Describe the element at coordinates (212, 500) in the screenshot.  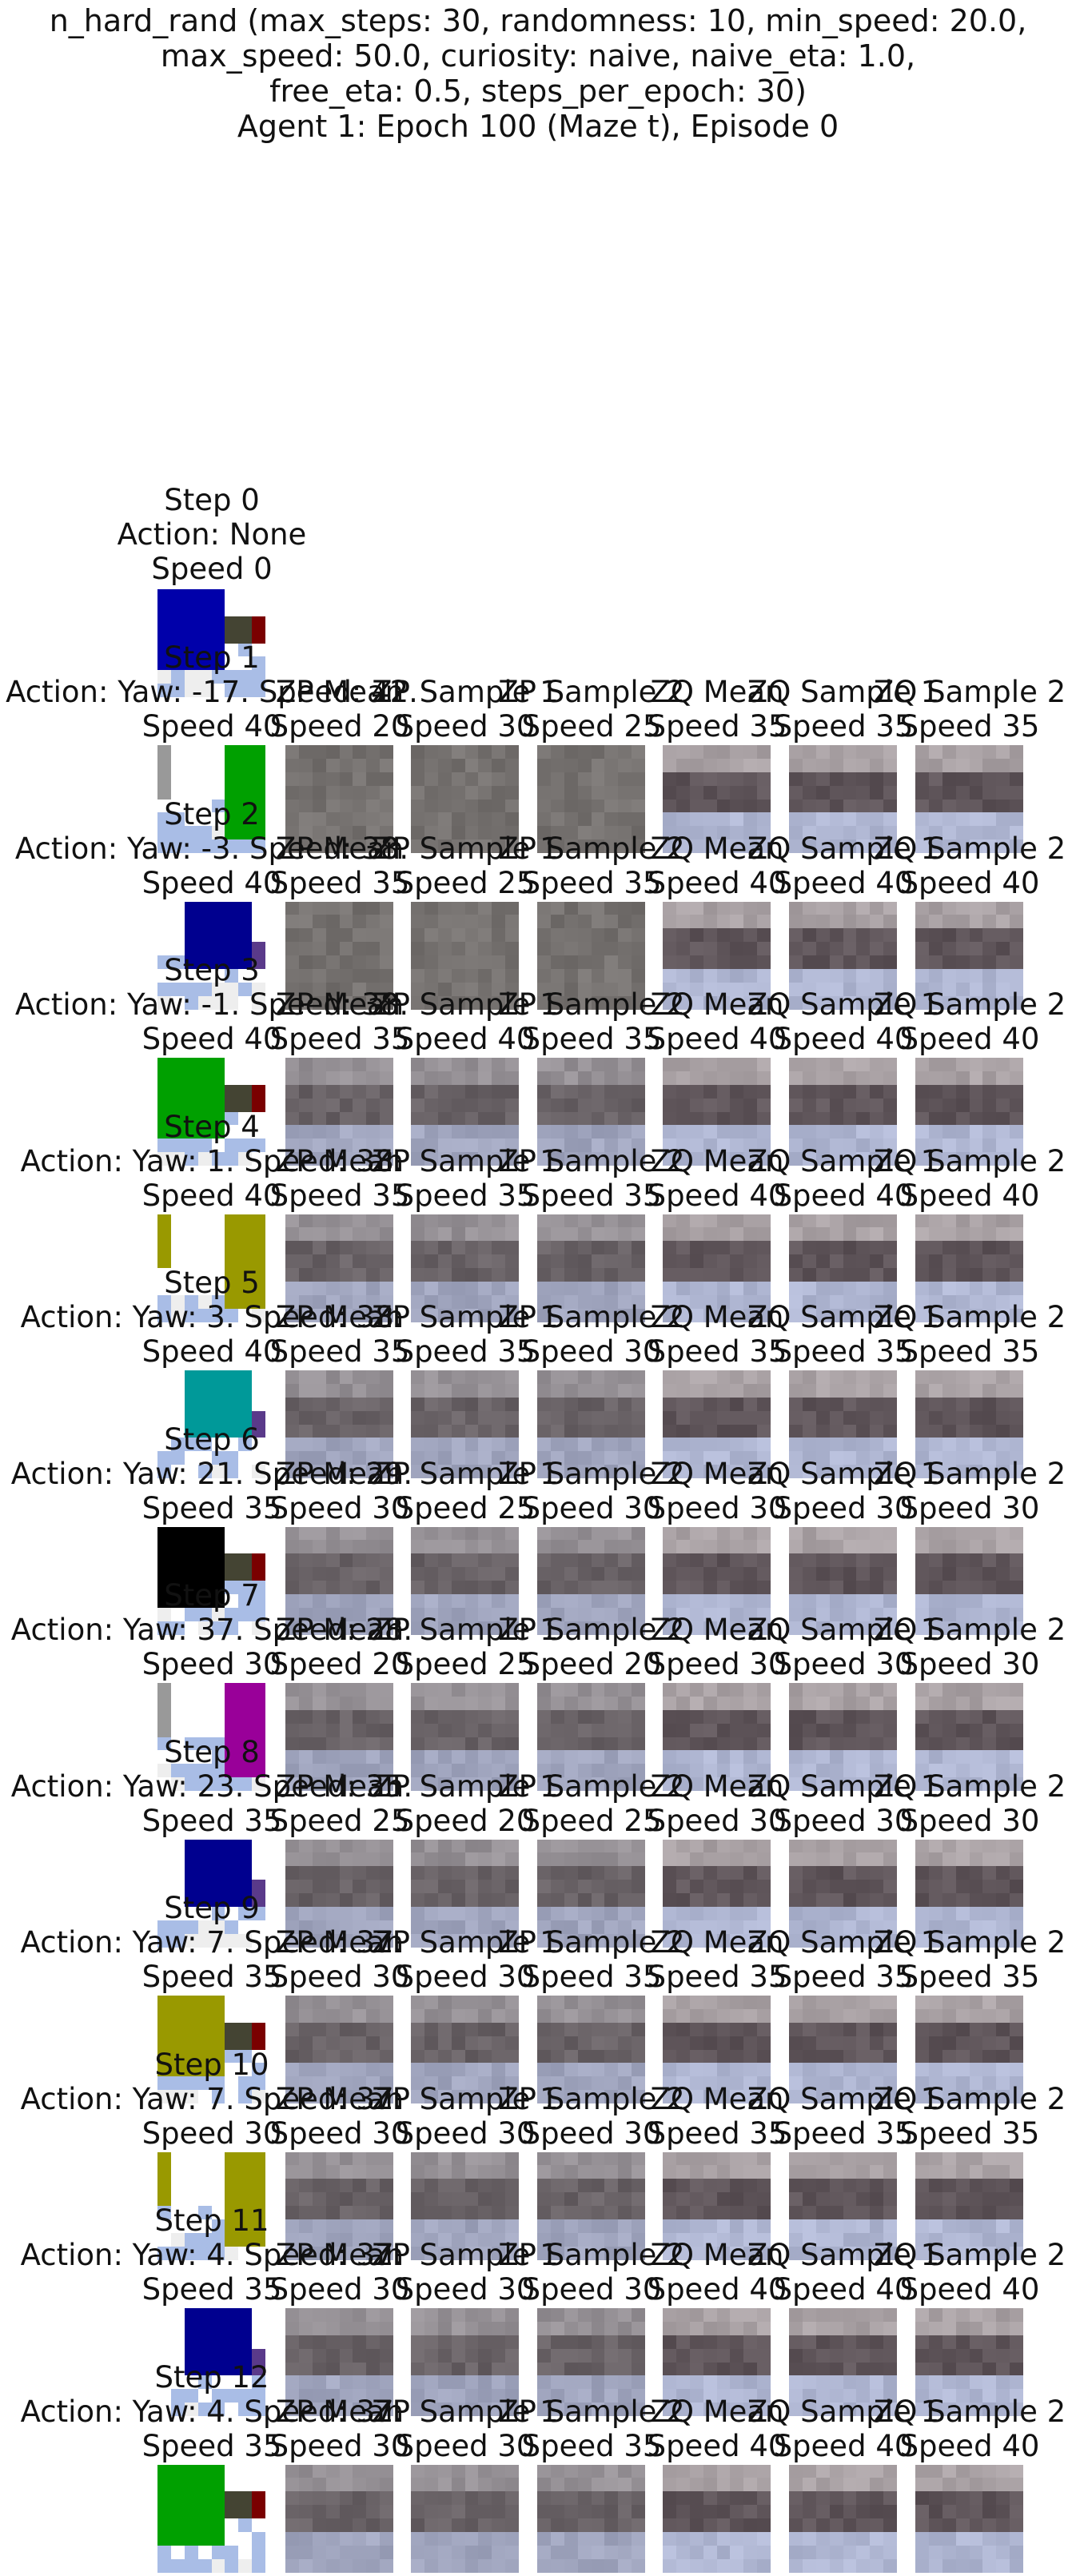
I see `step-label-line: Step 0` at that location.